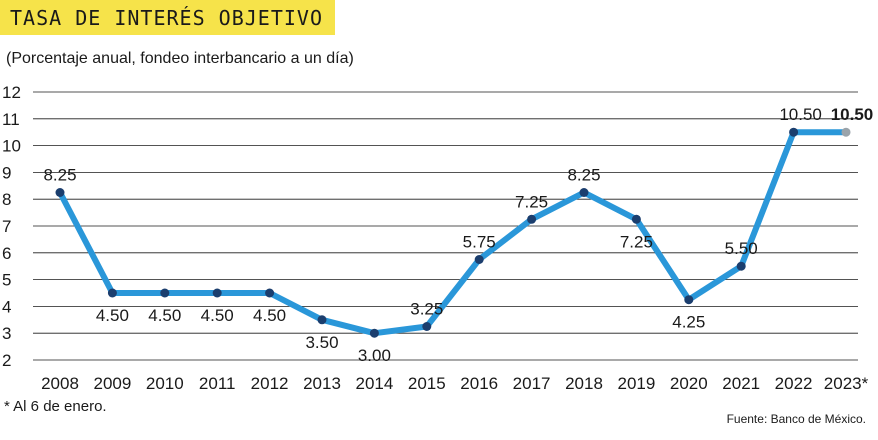 This screenshot has height=440, width=878. What do you see at coordinates (6, 280) in the screenshot?
I see `y-tick-label: 5` at bounding box center [6, 280].